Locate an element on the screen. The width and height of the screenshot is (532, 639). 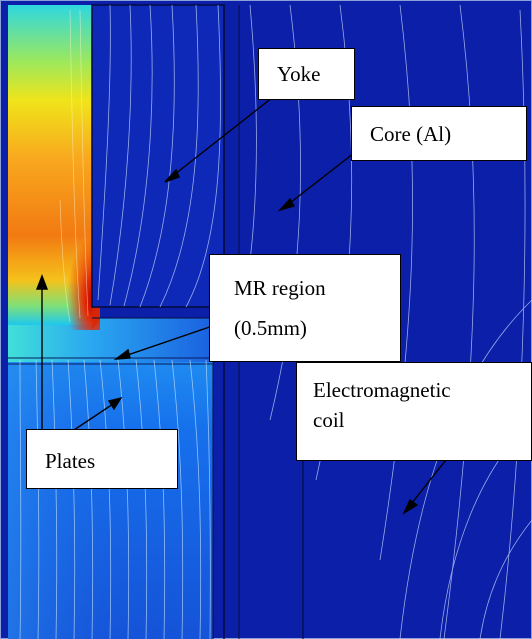
core-label: Core (Al) is located at coordinates (439, 133).